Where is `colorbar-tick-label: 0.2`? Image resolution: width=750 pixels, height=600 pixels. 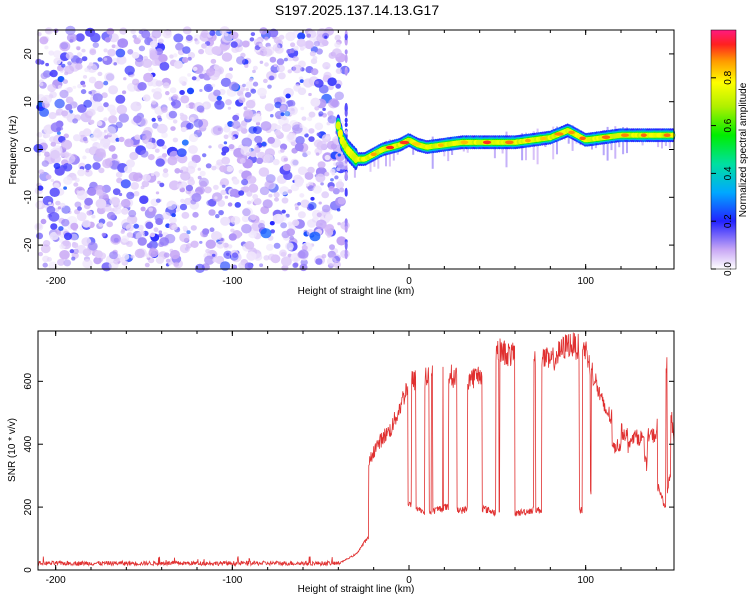
colorbar-tick-label: 0.2 is located at coordinates (728, 221).